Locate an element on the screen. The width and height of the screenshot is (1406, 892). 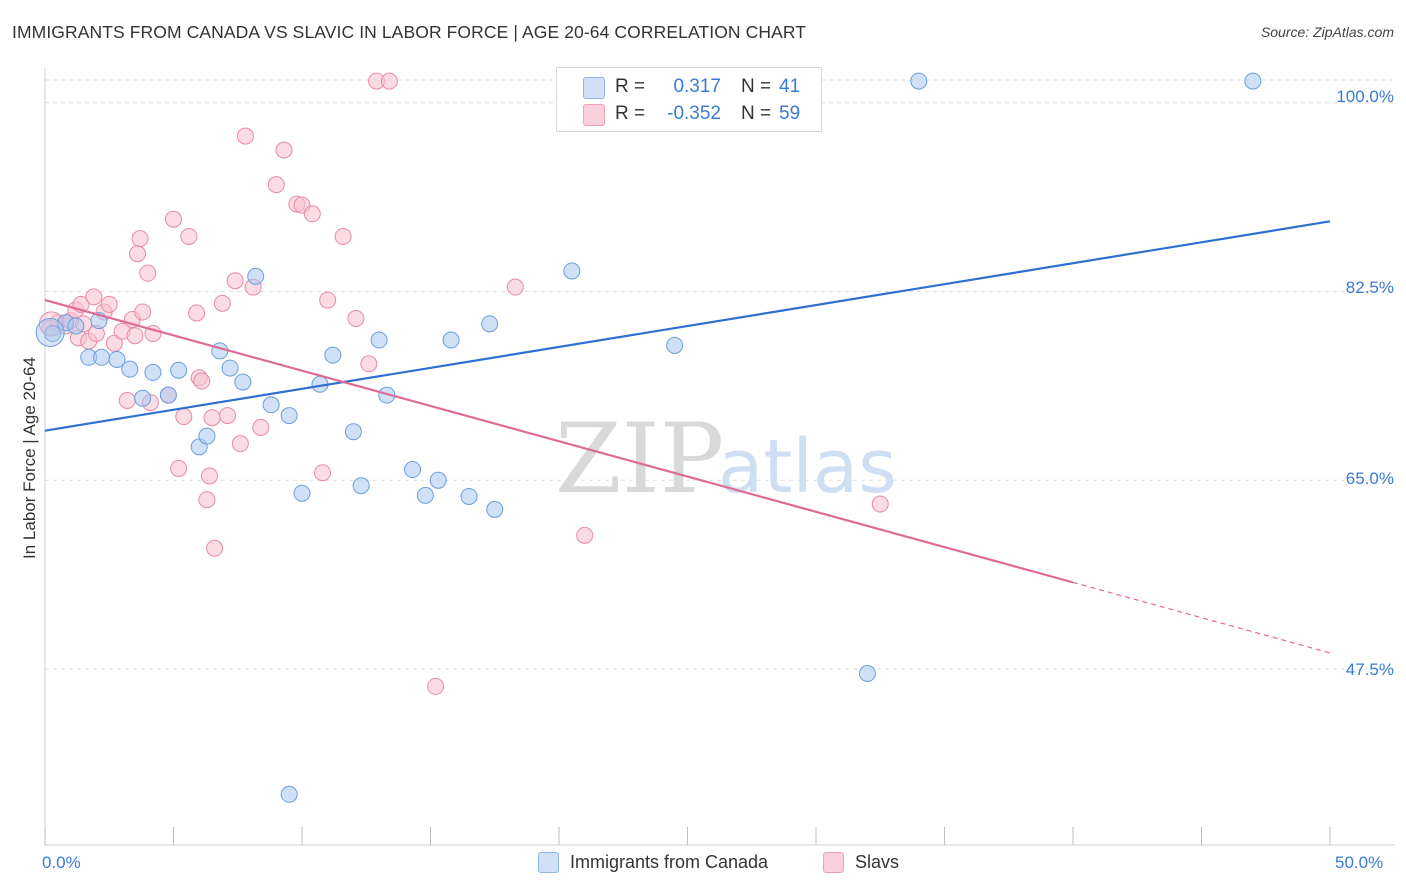
watermark-zip: ZIP is located at coordinates (639, 459).